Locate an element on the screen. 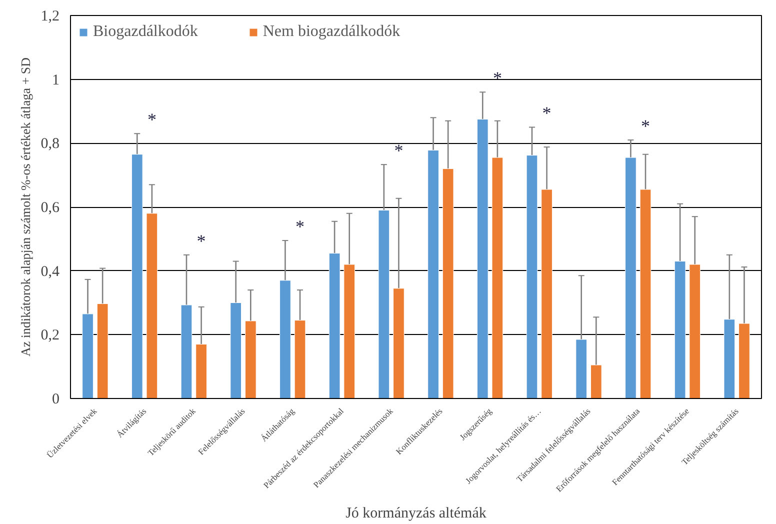  legend-label: Biogazdálkodók is located at coordinates (145, 32).